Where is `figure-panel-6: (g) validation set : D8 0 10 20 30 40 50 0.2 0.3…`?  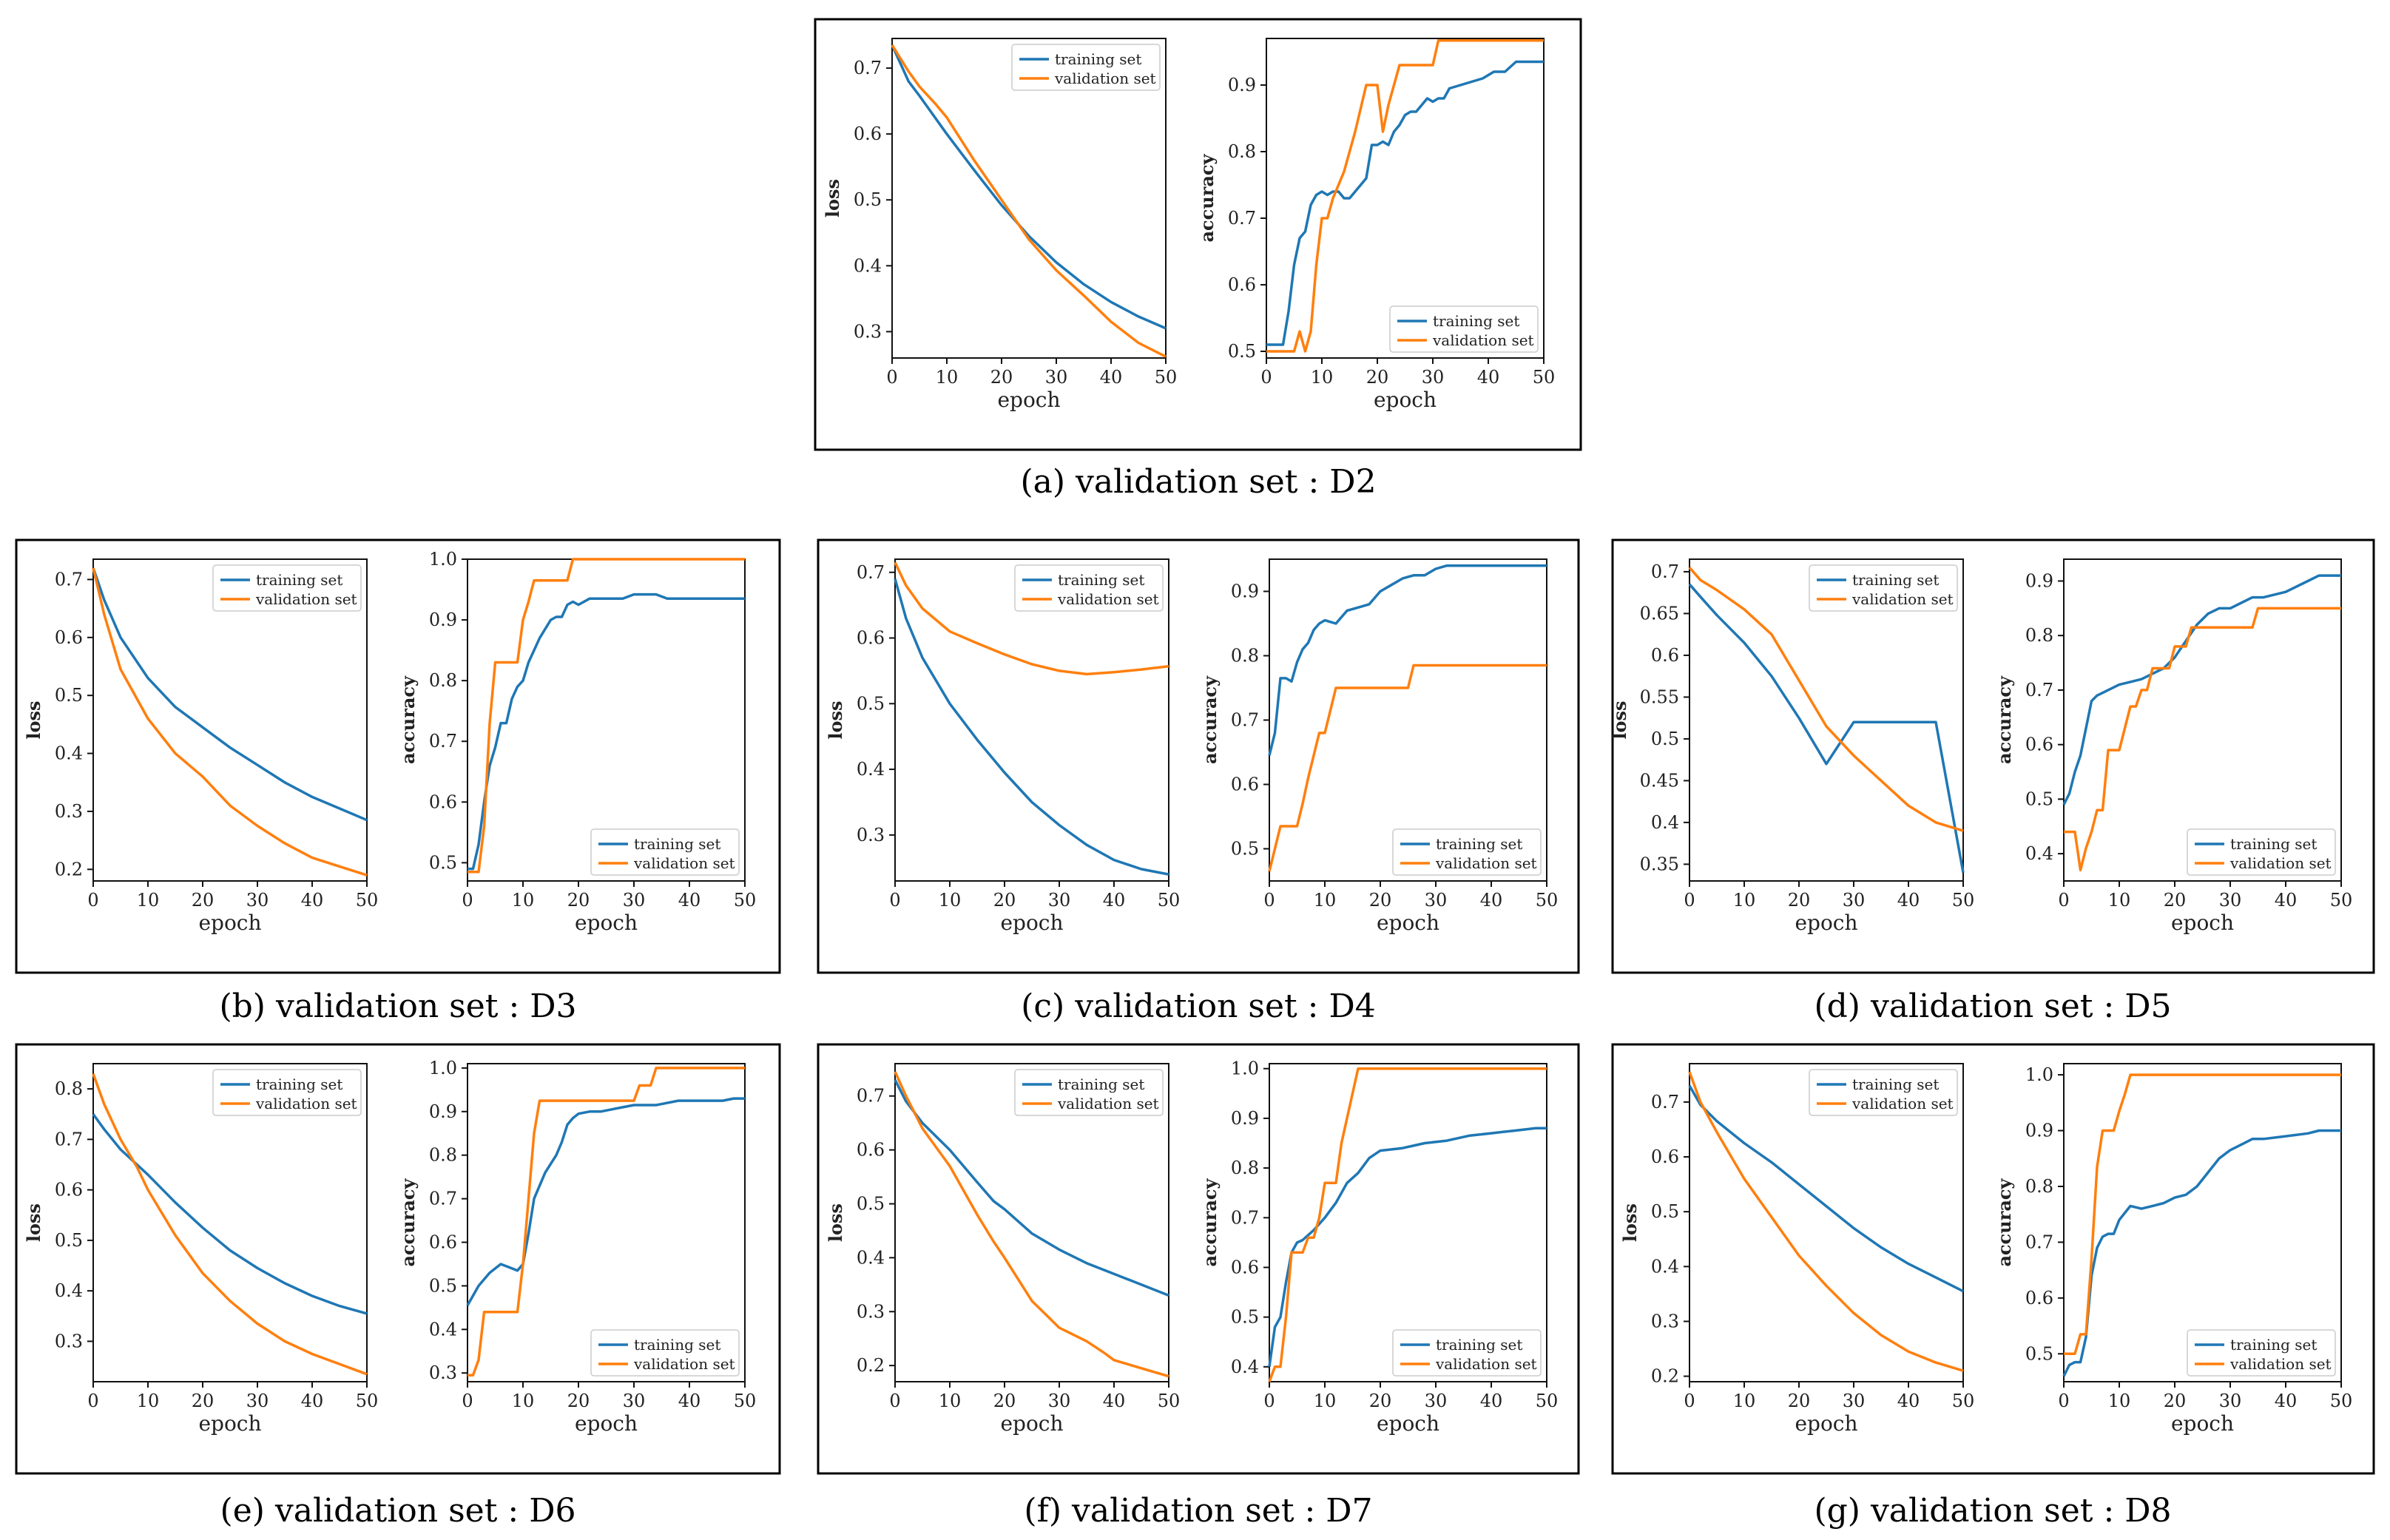 figure-panel-6: (g) validation set : D8 0 10 20 30 40 50 0.2 0.3… is located at coordinates (1993, 1286).